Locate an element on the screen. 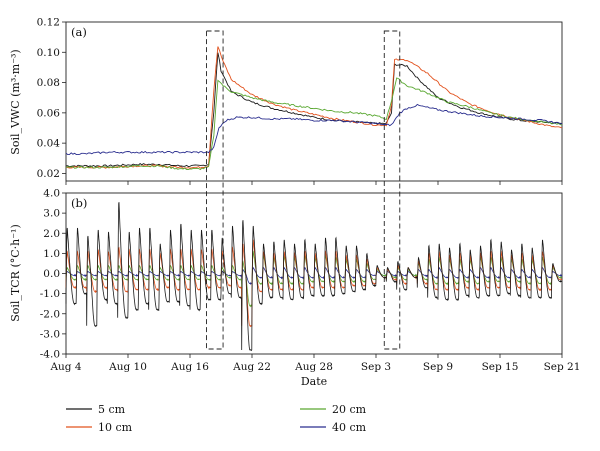  legend-label-5cm: 5 cm is located at coordinates (112, 409).